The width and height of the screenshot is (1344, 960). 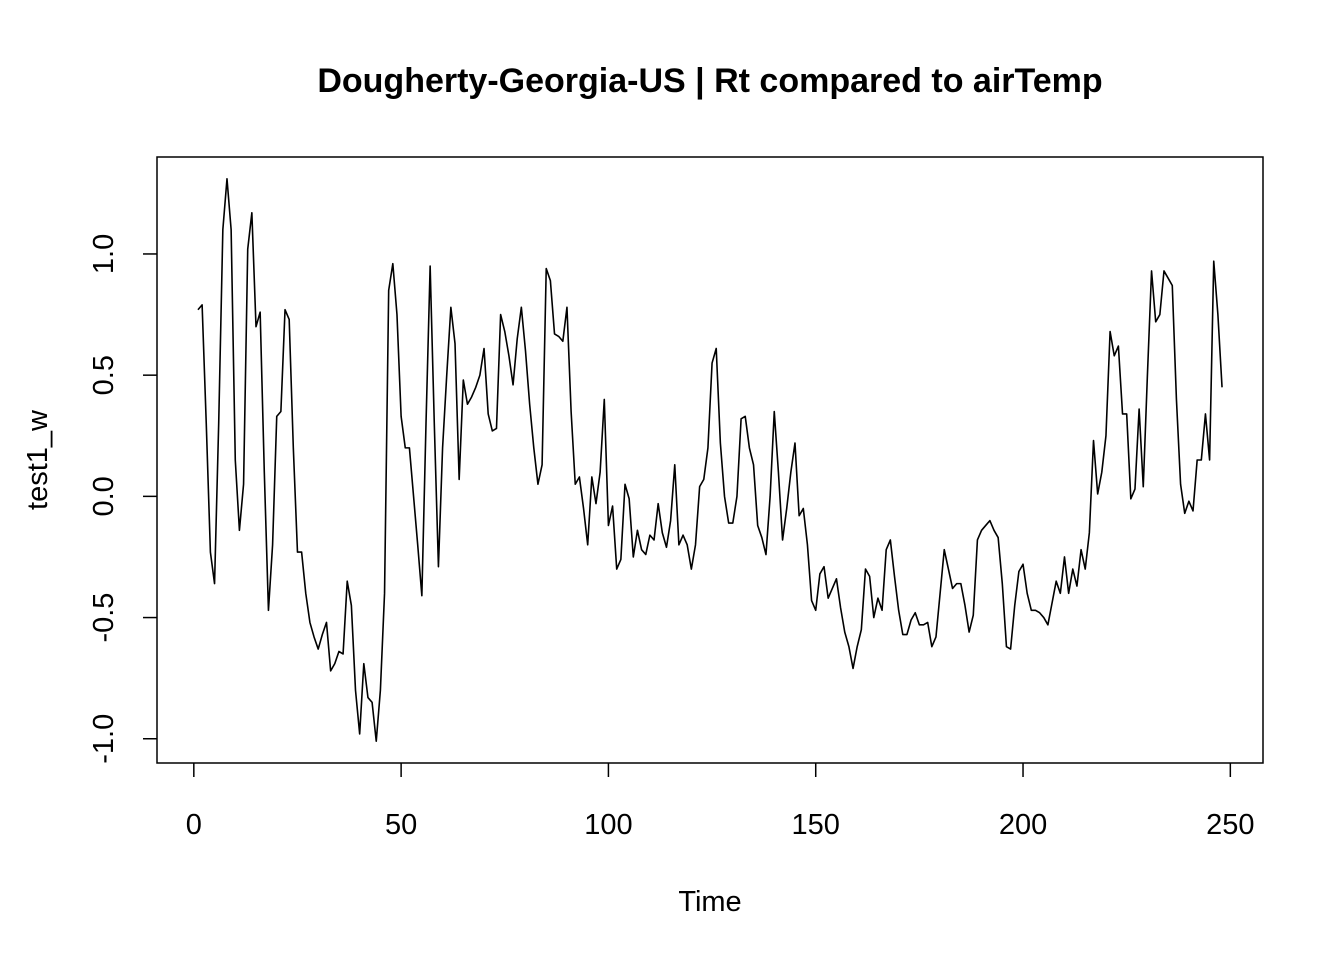 What do you see at coordinates (38, 459) in the screenshot?
I see `y-axis-label: test1_w` at bounding box center [38, 459].